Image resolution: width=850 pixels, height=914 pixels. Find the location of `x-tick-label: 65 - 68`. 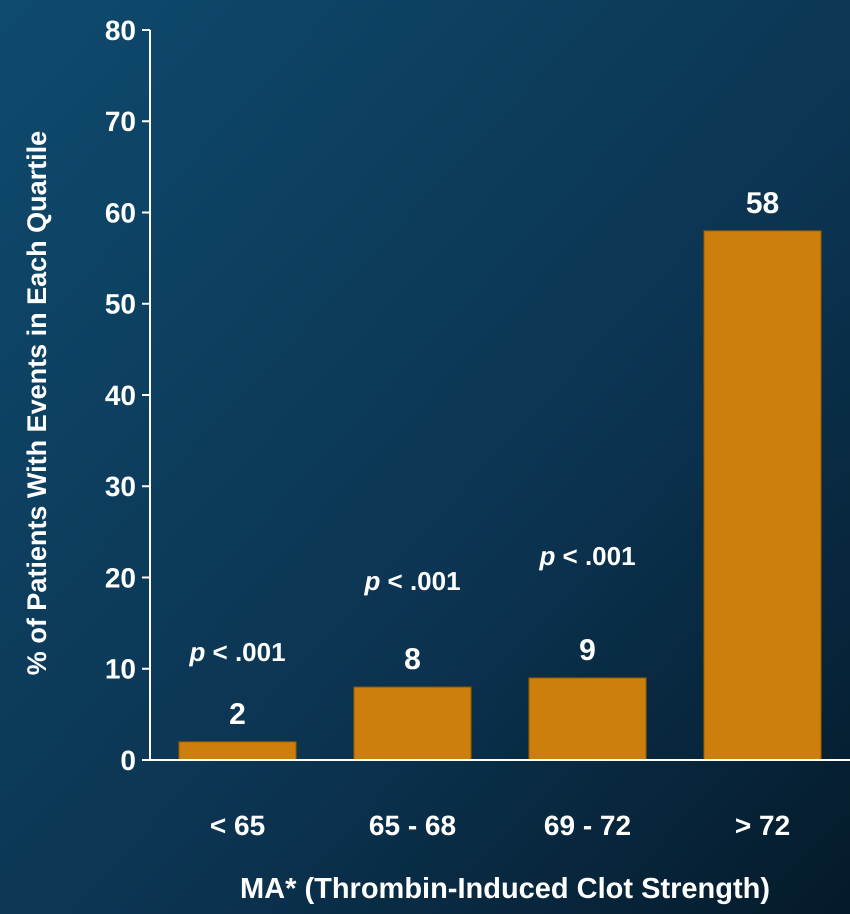

x-tick-label: 65 - 68 is located at coordinates (412, 825).